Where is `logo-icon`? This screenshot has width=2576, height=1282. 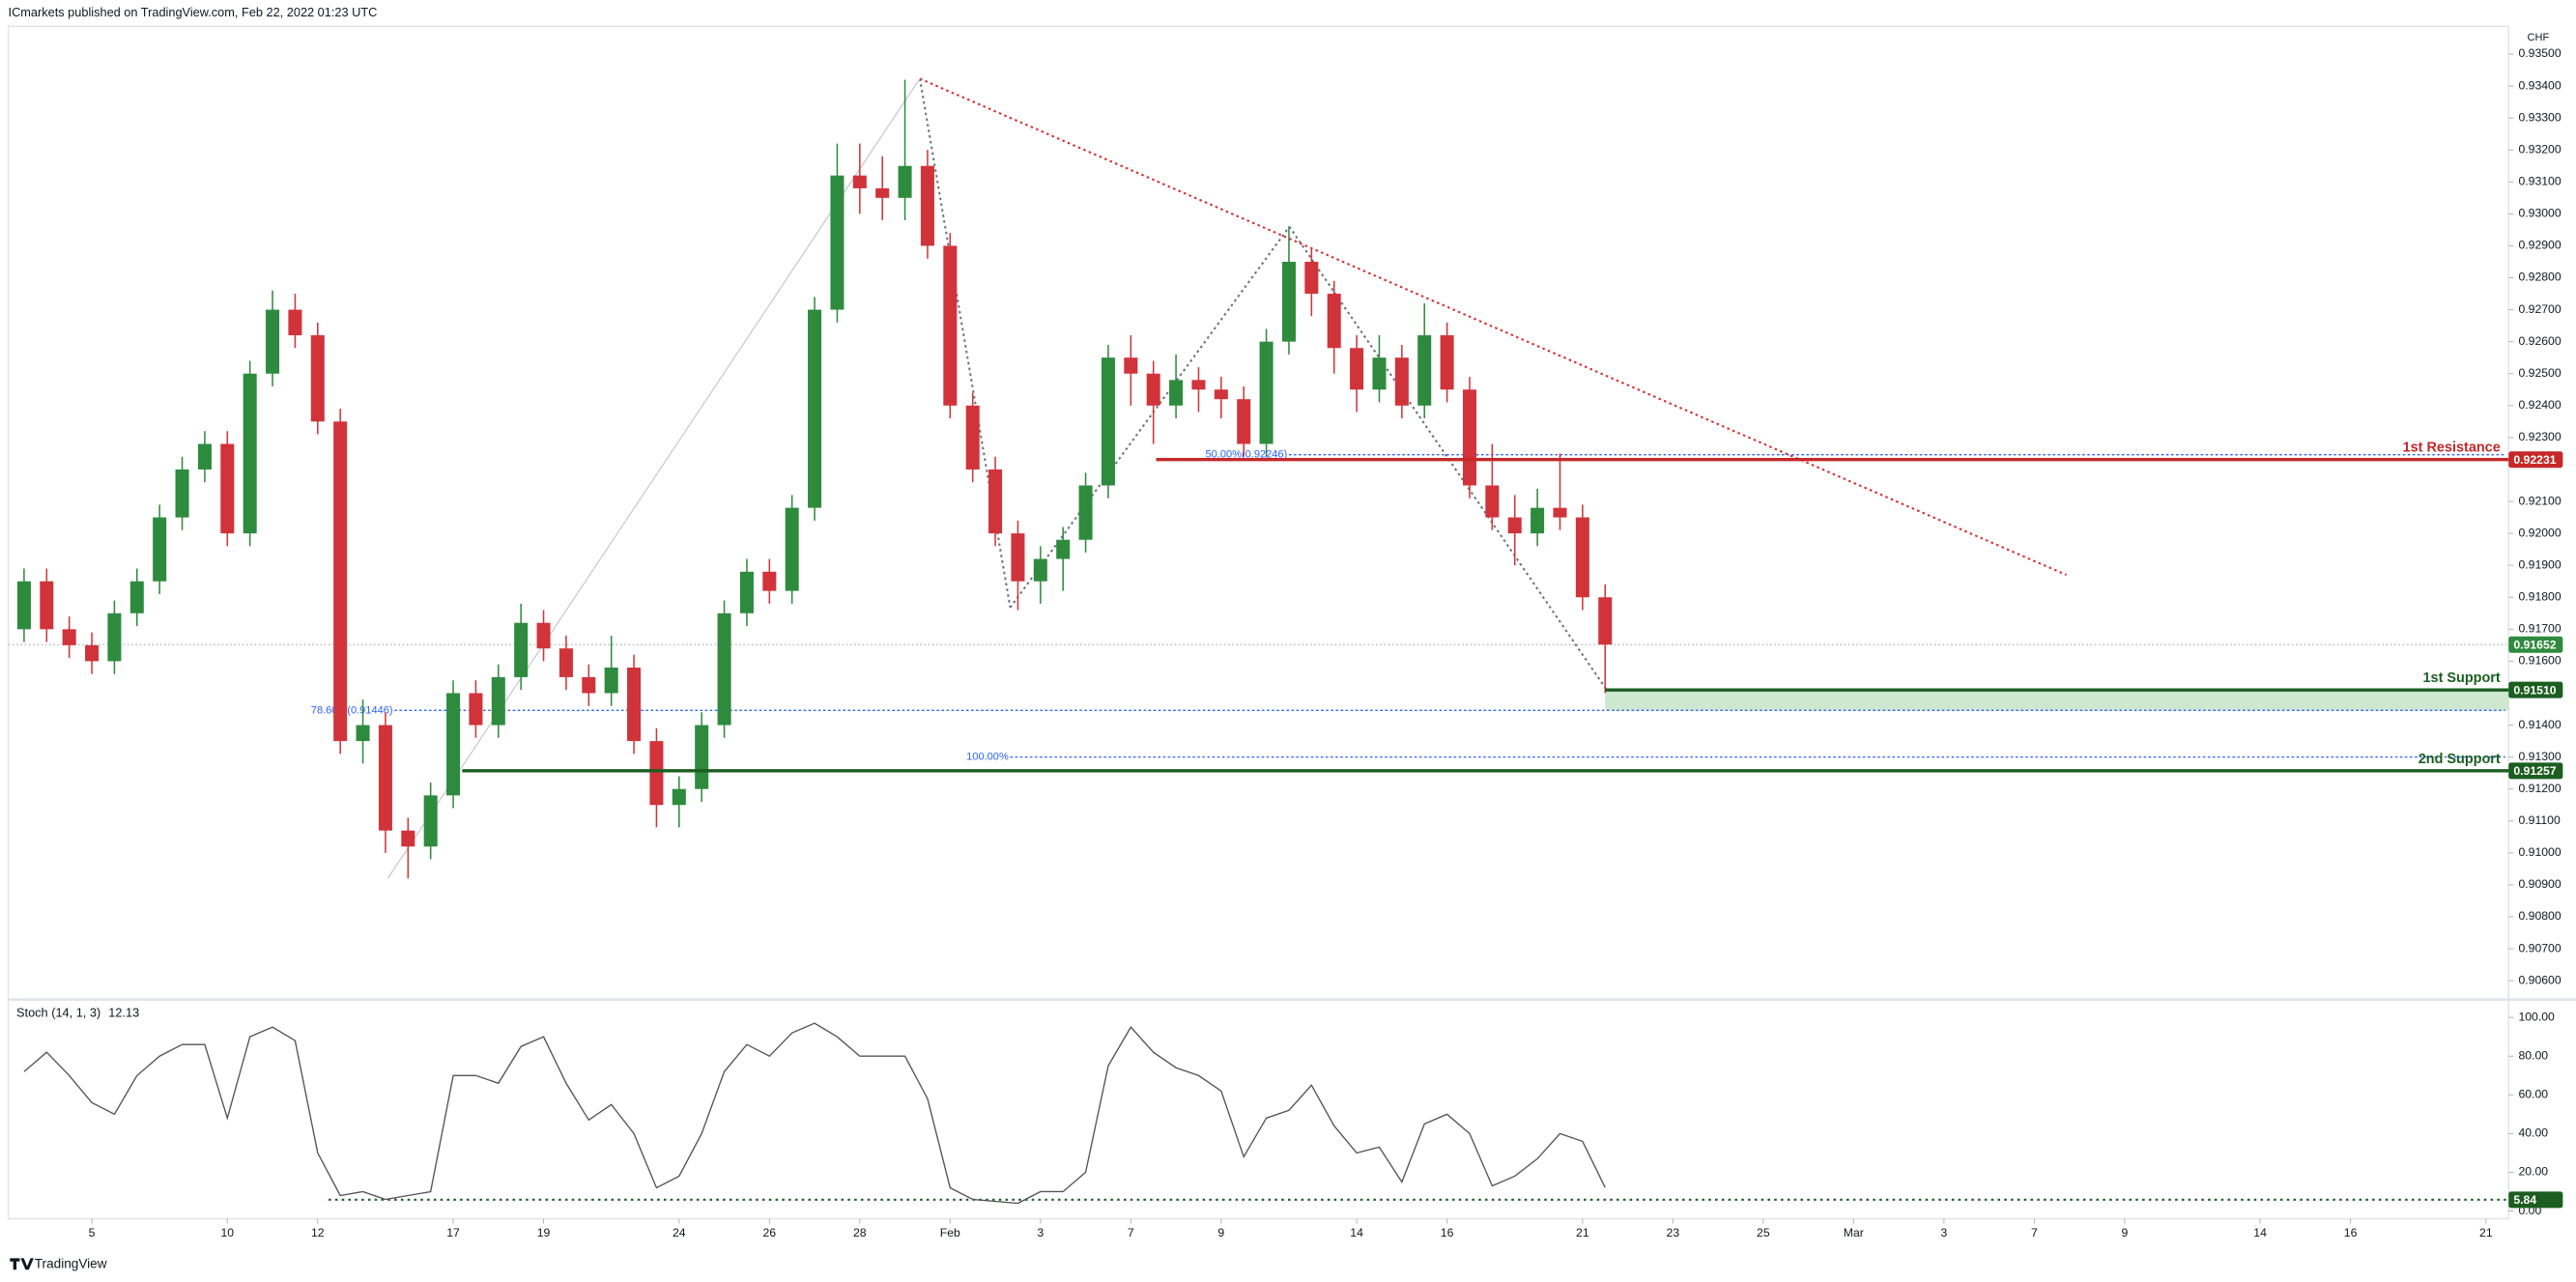 logo-icon is located at coordinates (22, 1264).